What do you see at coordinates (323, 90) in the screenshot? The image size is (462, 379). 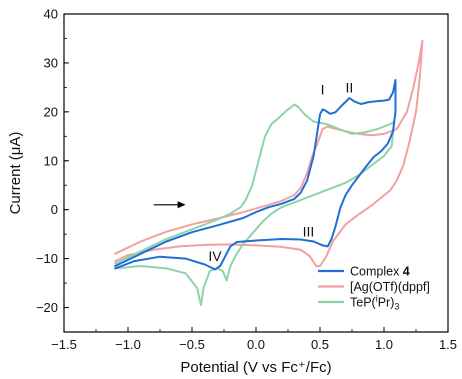 I see `peak-label: I` at bounding box center [323, 90].